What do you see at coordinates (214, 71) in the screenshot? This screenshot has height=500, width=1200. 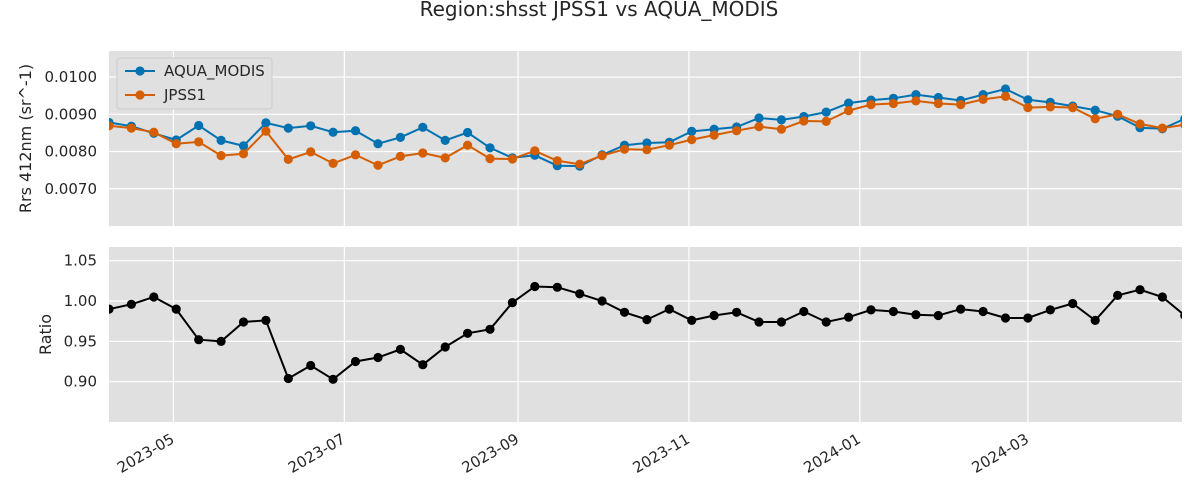 I see `legend-label: AQUA_MODIS` at bounding box center [214, 71].